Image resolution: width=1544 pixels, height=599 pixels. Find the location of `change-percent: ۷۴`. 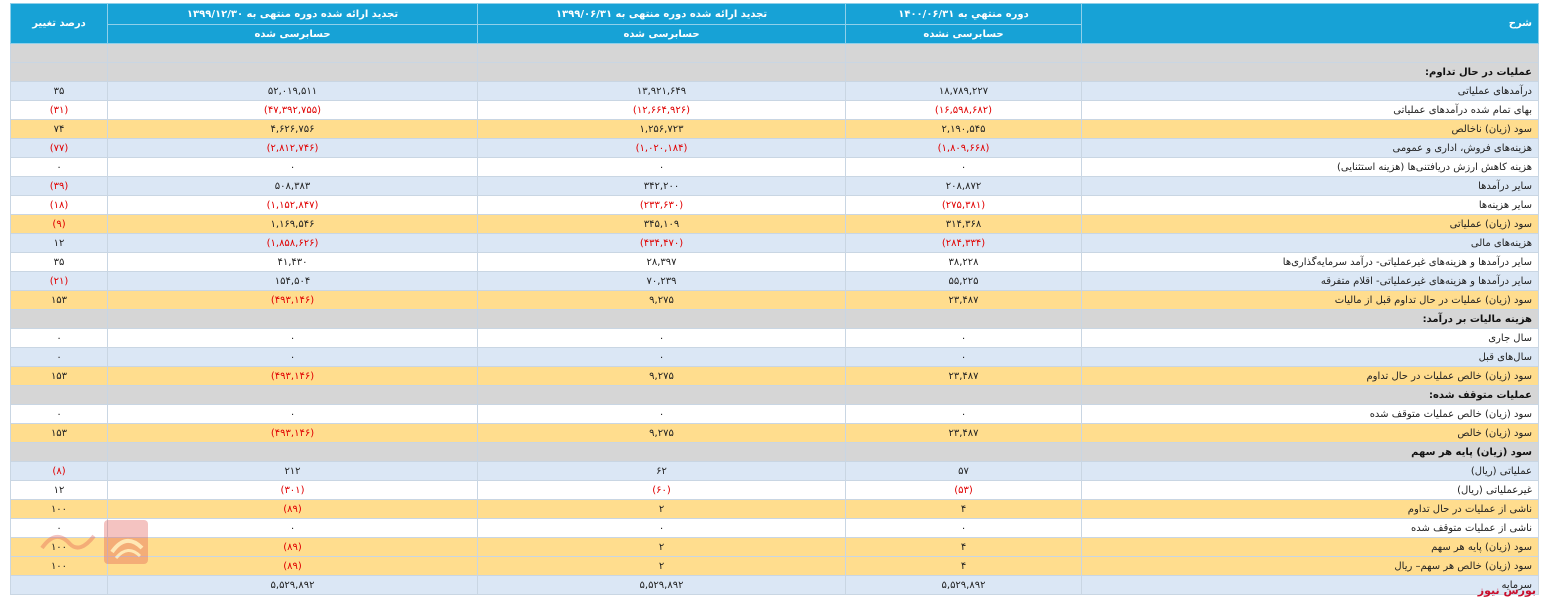

change-percent: ۷۴ is located at coordinates (59, 129).